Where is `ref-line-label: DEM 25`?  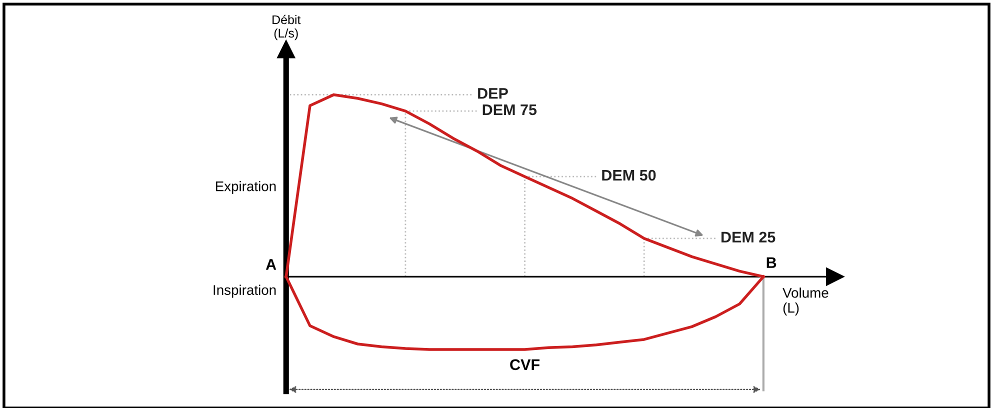
ref-line-label: DEM 25 is located at coordinates (749, 237).